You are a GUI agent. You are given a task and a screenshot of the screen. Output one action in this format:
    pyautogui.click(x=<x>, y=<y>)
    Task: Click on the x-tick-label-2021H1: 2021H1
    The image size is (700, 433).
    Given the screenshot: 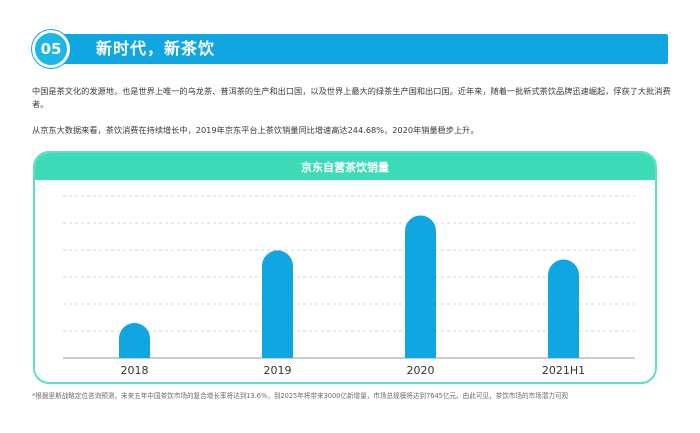 What is the action you would take?
    pyautogui.click(x=563, y=370)
    